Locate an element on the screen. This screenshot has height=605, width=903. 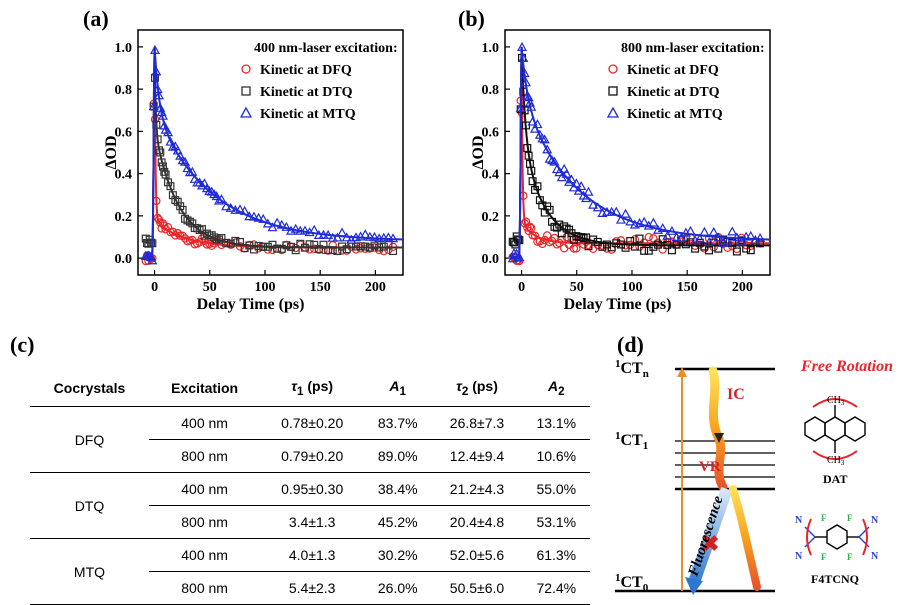
table-cell: 4.0±1.3 is located at coordinates (312, 555).